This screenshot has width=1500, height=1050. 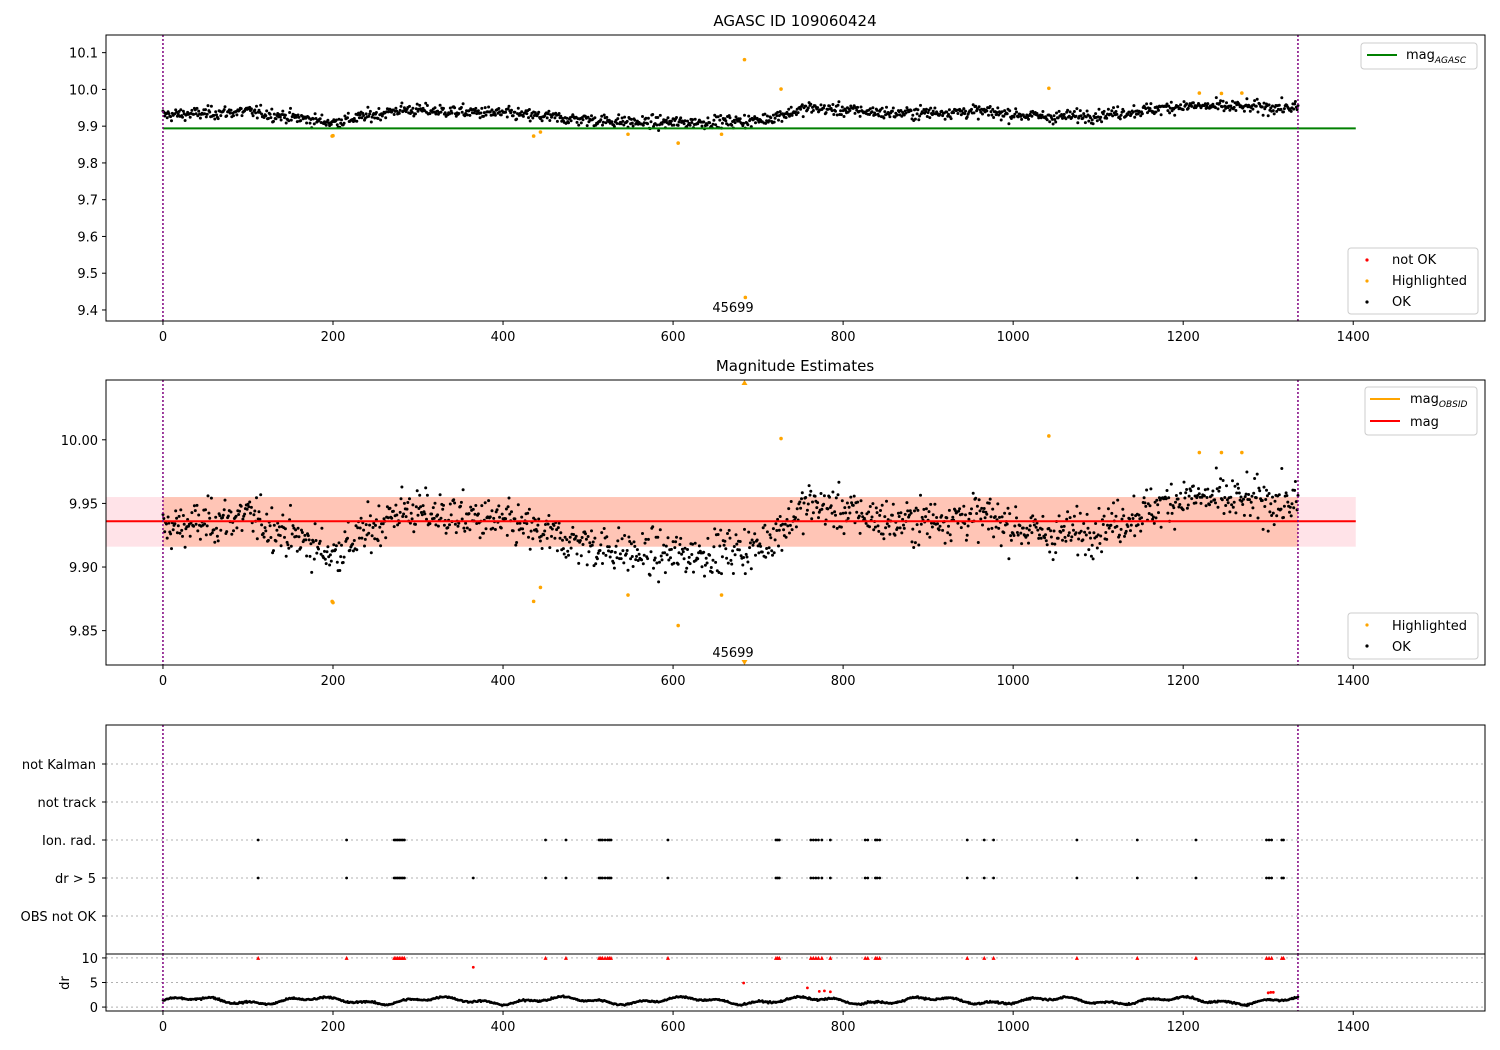 What do you see at coordinates (79, 441) in the screenshot?
I see `y-tick-label-1-3: 10.00` at bounding box center [79, 441].